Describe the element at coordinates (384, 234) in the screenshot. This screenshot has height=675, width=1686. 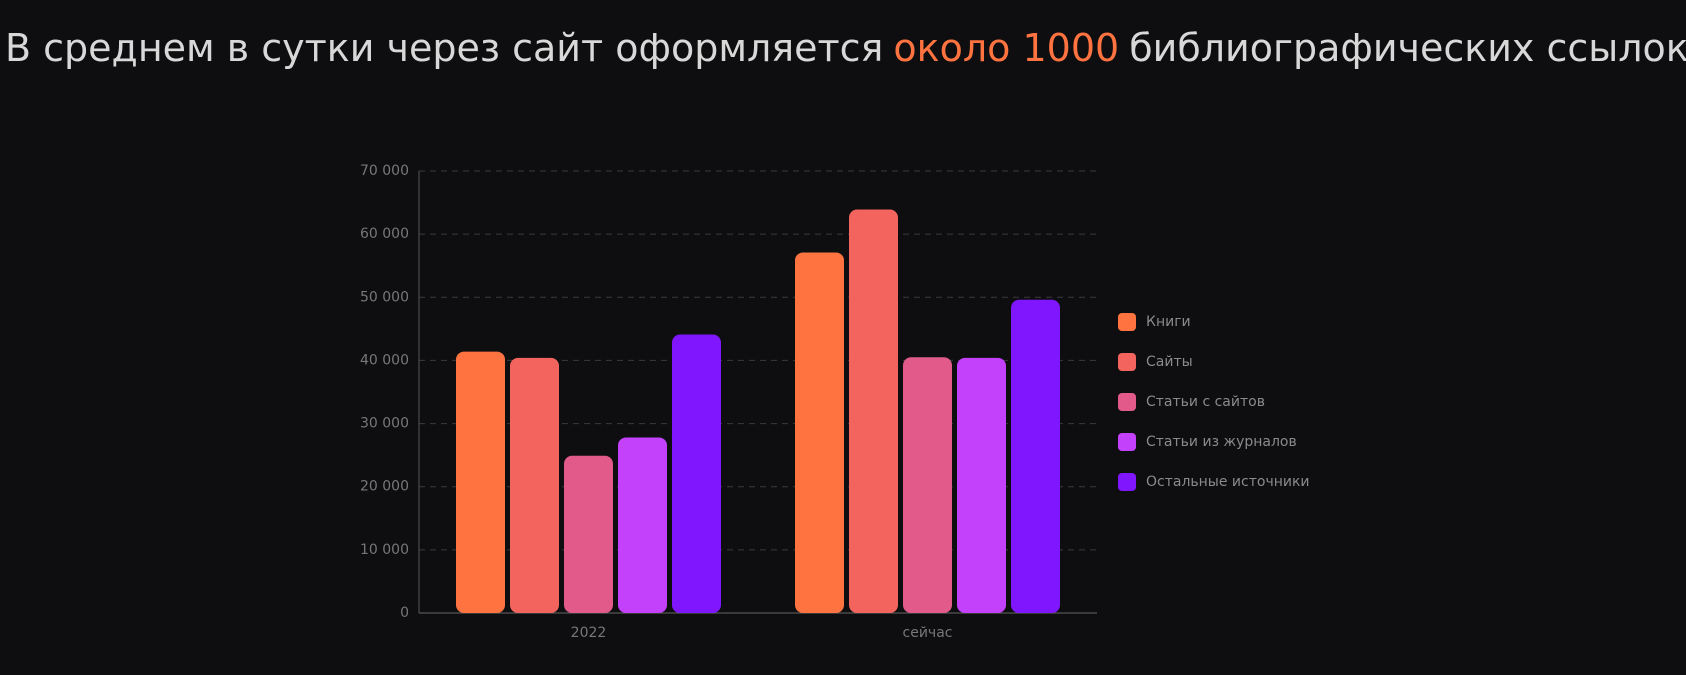
I see `y-tick-label: 60 000` at that location.